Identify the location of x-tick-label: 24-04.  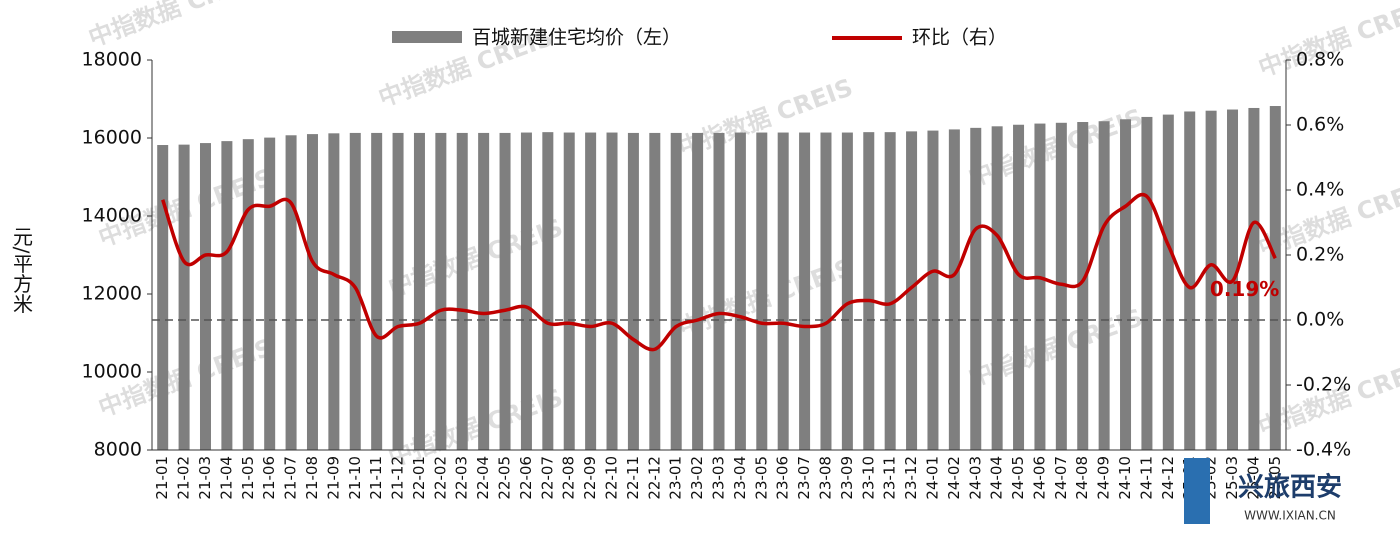
(997, 478).